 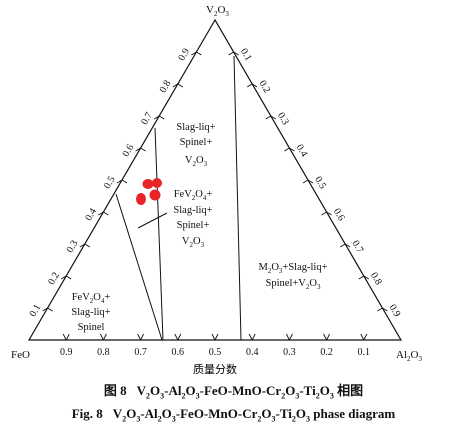 What do you see at coordinates (292, 276) in the screenshot?
I see `region-label-right: M2O3+Slag-liq+ Spinel+V2O3` at bounding box center [292, 276].